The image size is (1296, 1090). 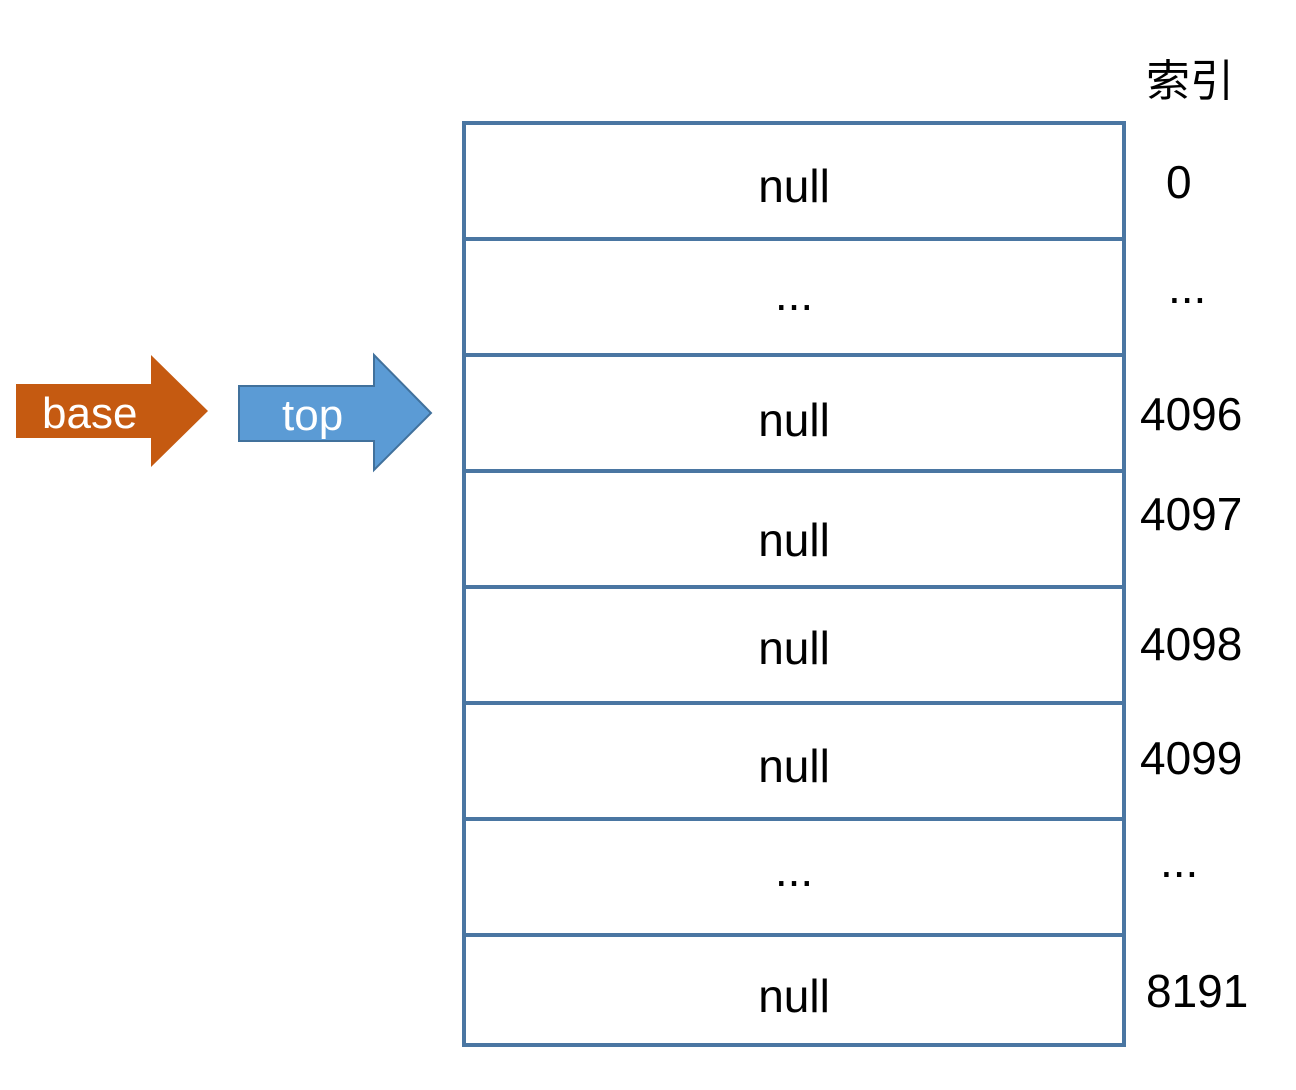 I want to click on array-cell-3: null, so click(x=794, y=531).